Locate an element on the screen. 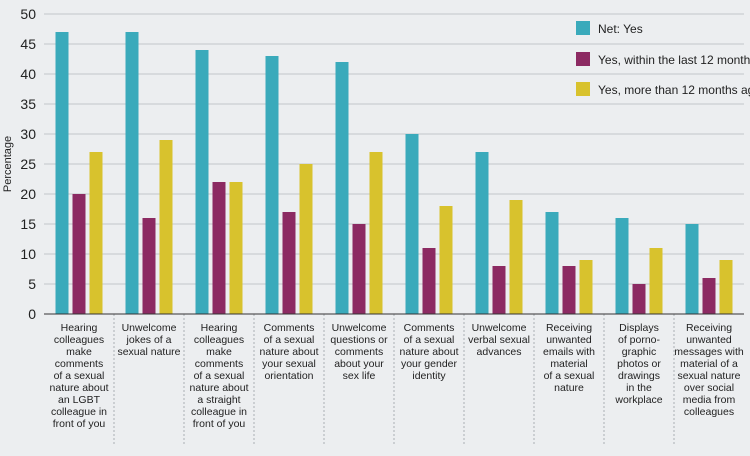 Image resolution: width=750 pixels, height=456 pixels. y-tick-label: 10 is located at coordinates (28, 254).